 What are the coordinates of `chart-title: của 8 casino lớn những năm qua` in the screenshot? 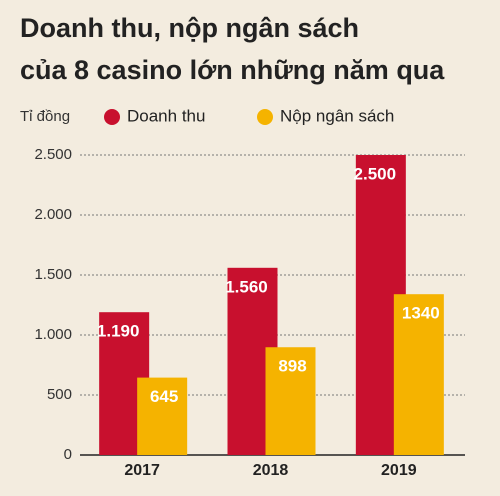 It's located at (232, 70).